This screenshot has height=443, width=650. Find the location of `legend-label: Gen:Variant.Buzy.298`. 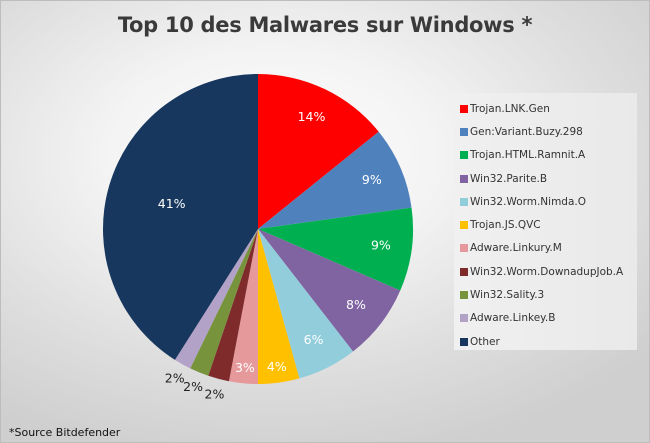

legend-label: Gen:Variant.Buzy.298 is located at coordinates (526, 131).